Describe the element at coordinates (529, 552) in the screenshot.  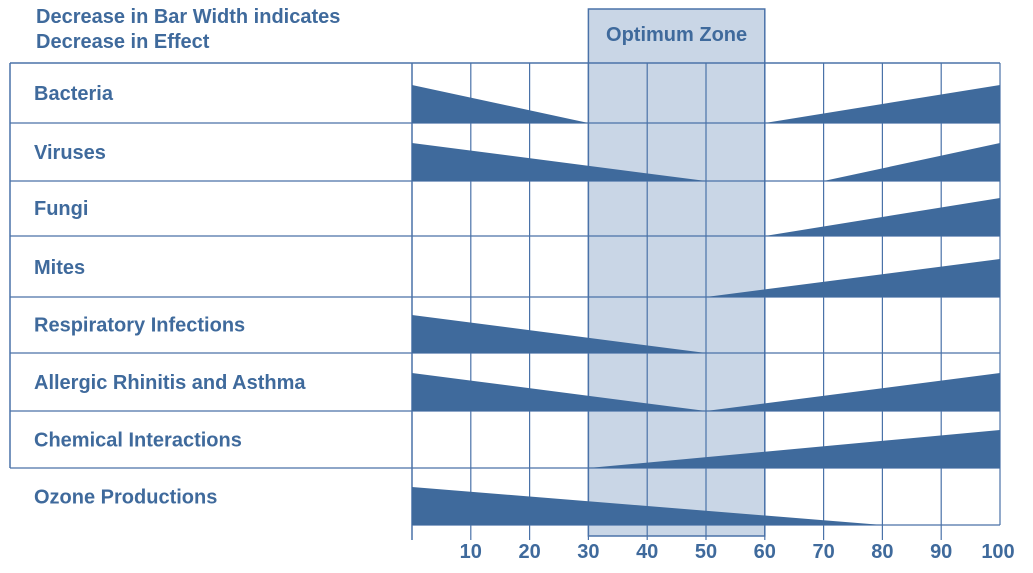
I see `x-tick-label: 20` at that location.